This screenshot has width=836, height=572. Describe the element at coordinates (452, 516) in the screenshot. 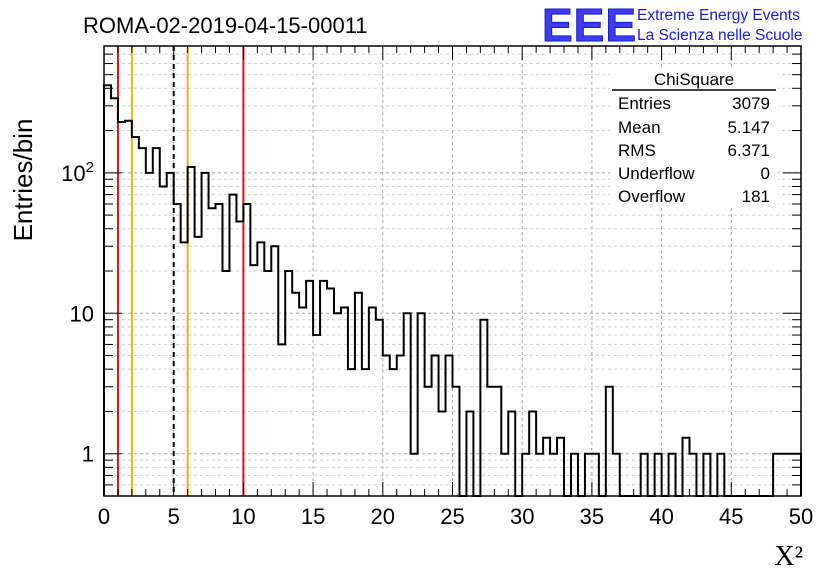

I see `x-tick-label: 25` at that location.